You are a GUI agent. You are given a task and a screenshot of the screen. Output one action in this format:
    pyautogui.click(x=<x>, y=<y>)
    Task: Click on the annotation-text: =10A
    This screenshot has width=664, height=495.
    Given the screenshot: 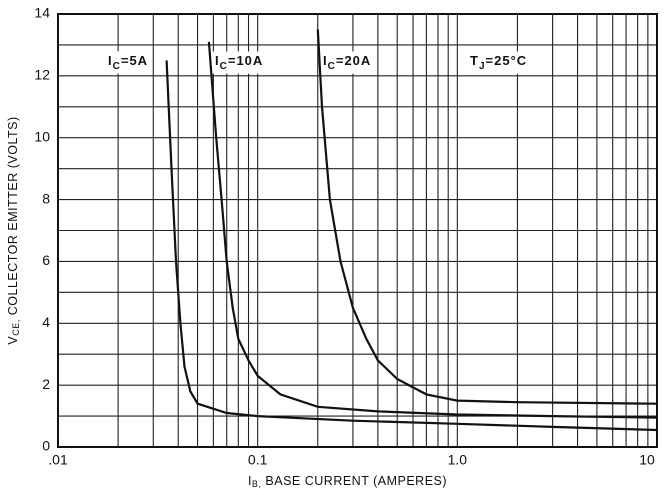 What is the action you would take?
    pyautogui.click(x=245, y=60)
    